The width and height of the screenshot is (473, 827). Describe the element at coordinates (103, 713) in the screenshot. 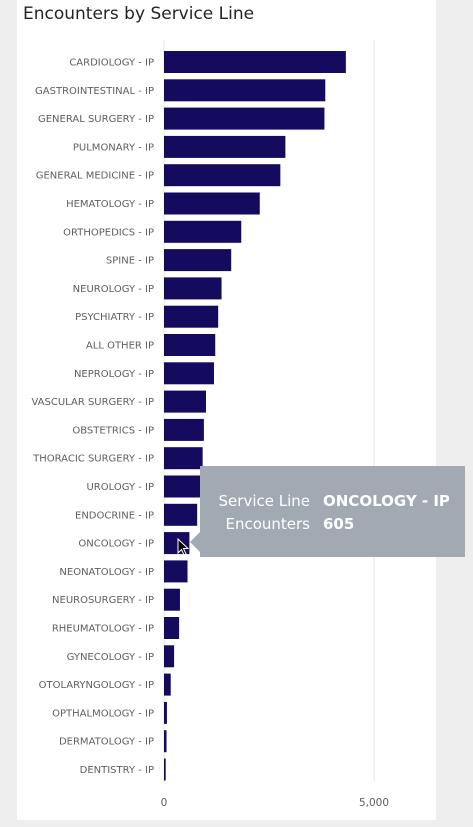

I see `category-label: OPTHALMOLOGY - IP` at that location.